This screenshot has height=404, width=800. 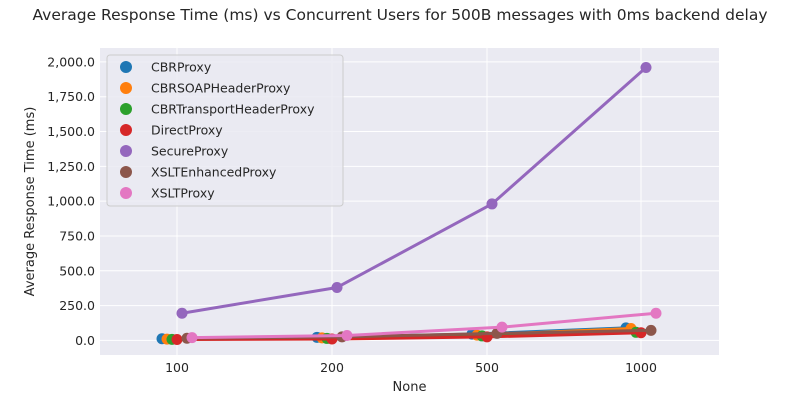 I want to click on x-tick-label: 200, so click(x=332, y=367).